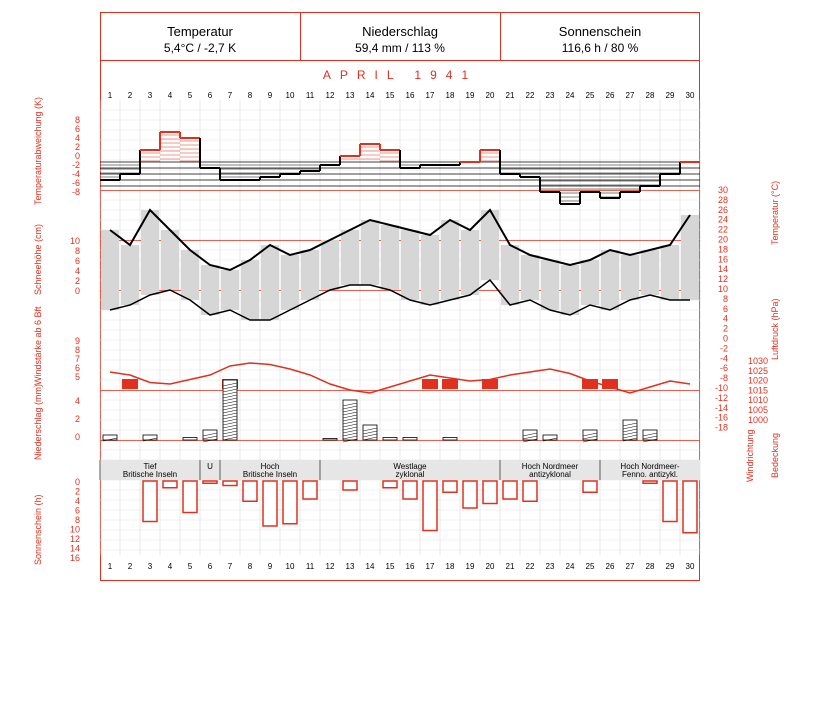 The height and width of the screenshot is (702, 827). Describe the element at coordinates (550, 566) in the screenshot. I see `day-tick-label: 23` at that location.